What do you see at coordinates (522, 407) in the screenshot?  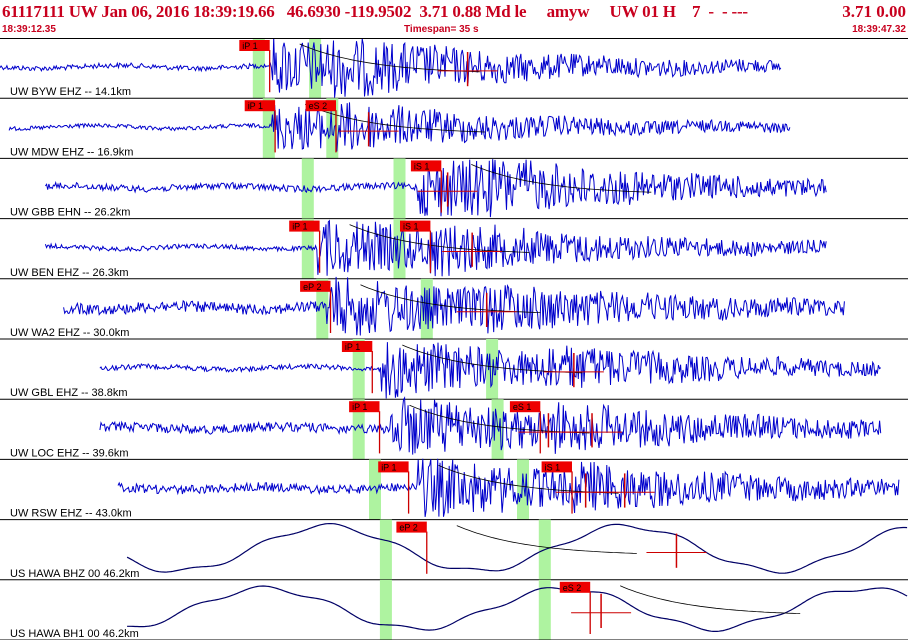 I see `phase-pick-label: eS 1` at bounding box center [522, 407].